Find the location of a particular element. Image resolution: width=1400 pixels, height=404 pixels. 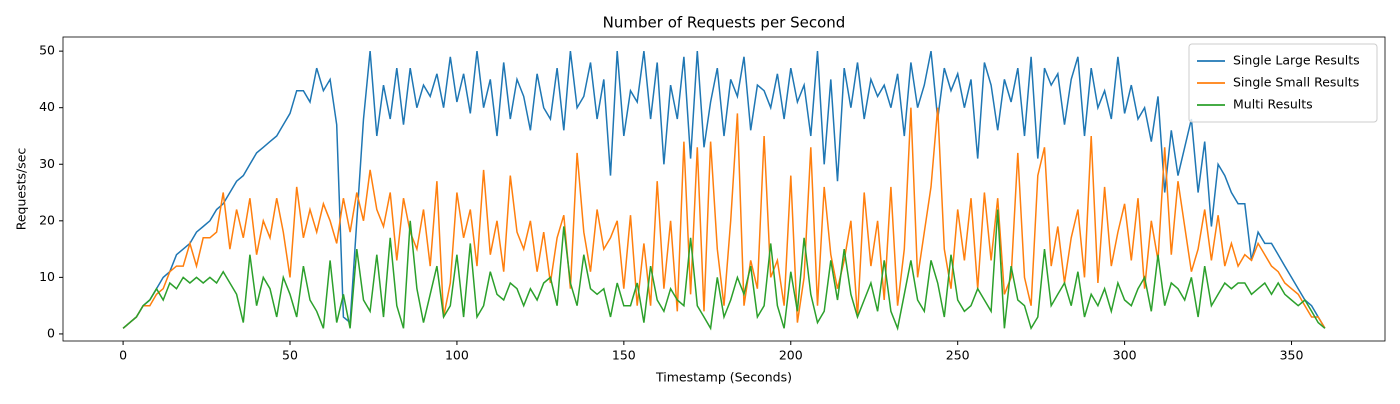

x-tick-label: 350 is located at coordinates (1292, 355).